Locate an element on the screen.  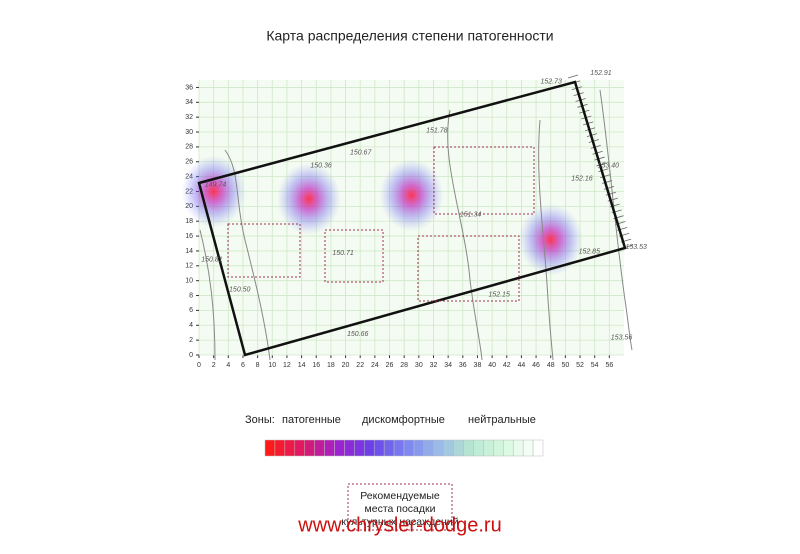
y-tick-label: 26 is located at coordinates (189, 162).